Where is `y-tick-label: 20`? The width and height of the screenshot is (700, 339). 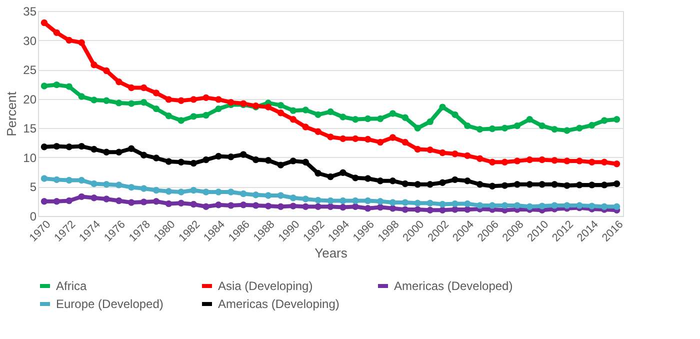 y-tick-label: 20 is located at coordinates (30, 99).